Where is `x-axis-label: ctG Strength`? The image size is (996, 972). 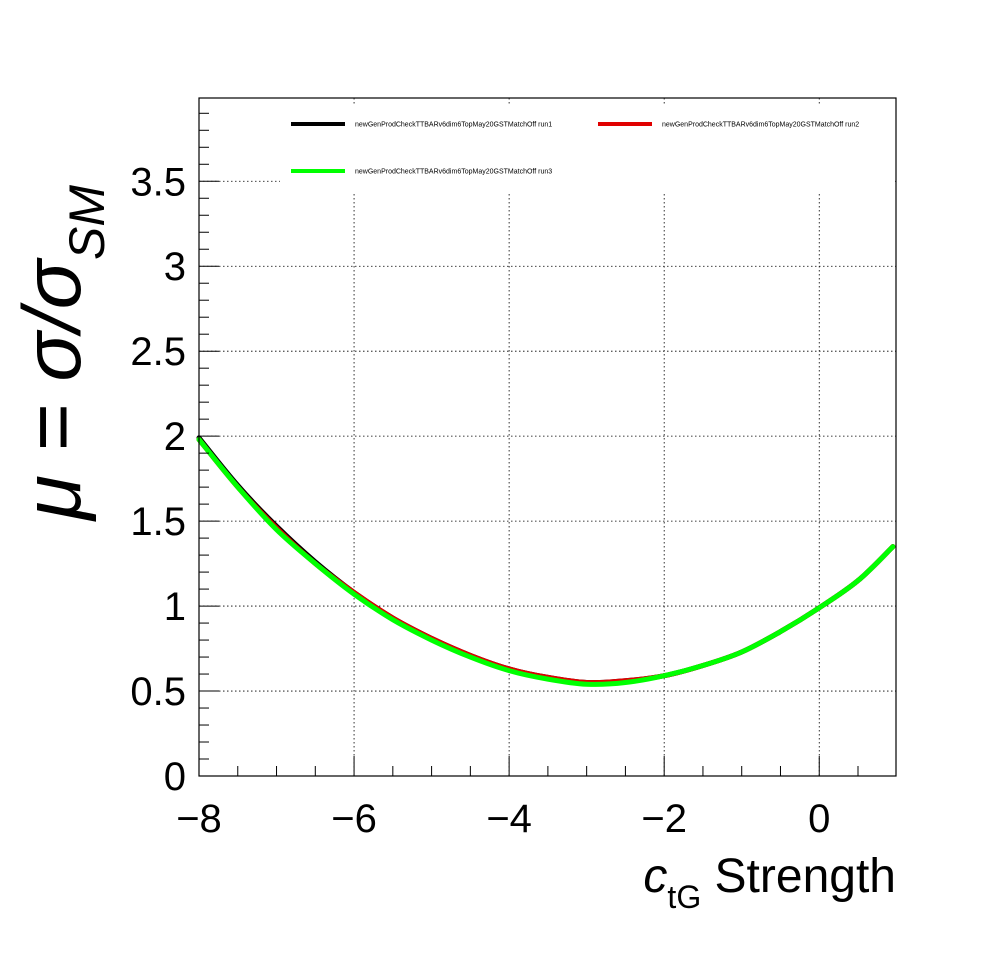 x-axis-label: ctG Strength is located at coordinates (769, 882).